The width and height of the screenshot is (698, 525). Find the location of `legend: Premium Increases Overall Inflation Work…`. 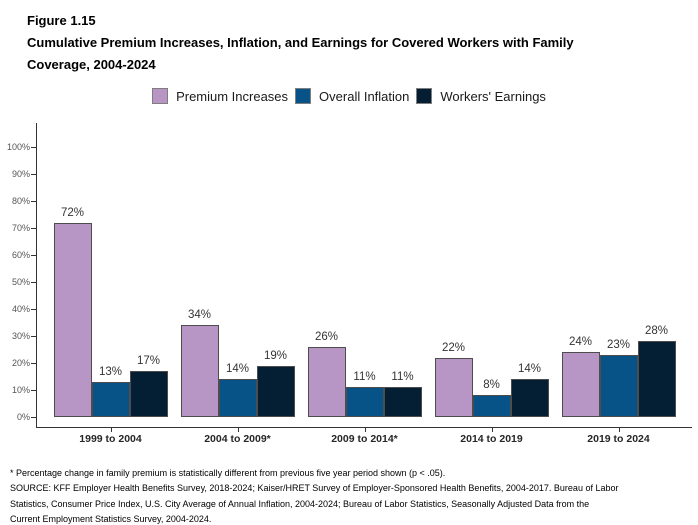

legend: Premium Increases Overall Inflation Work… is located at coordinates (349, 96).